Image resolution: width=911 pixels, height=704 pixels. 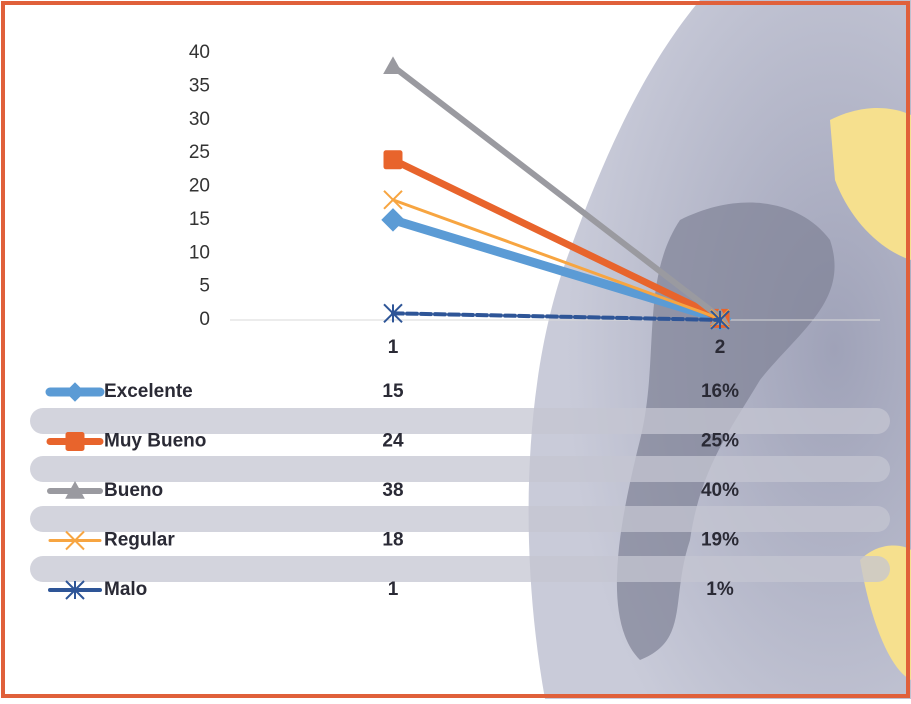 What do you see at coordinates (199, 119) in the screenshot?
I see `y-tick-label: 30` at bounding box center [199, 119].